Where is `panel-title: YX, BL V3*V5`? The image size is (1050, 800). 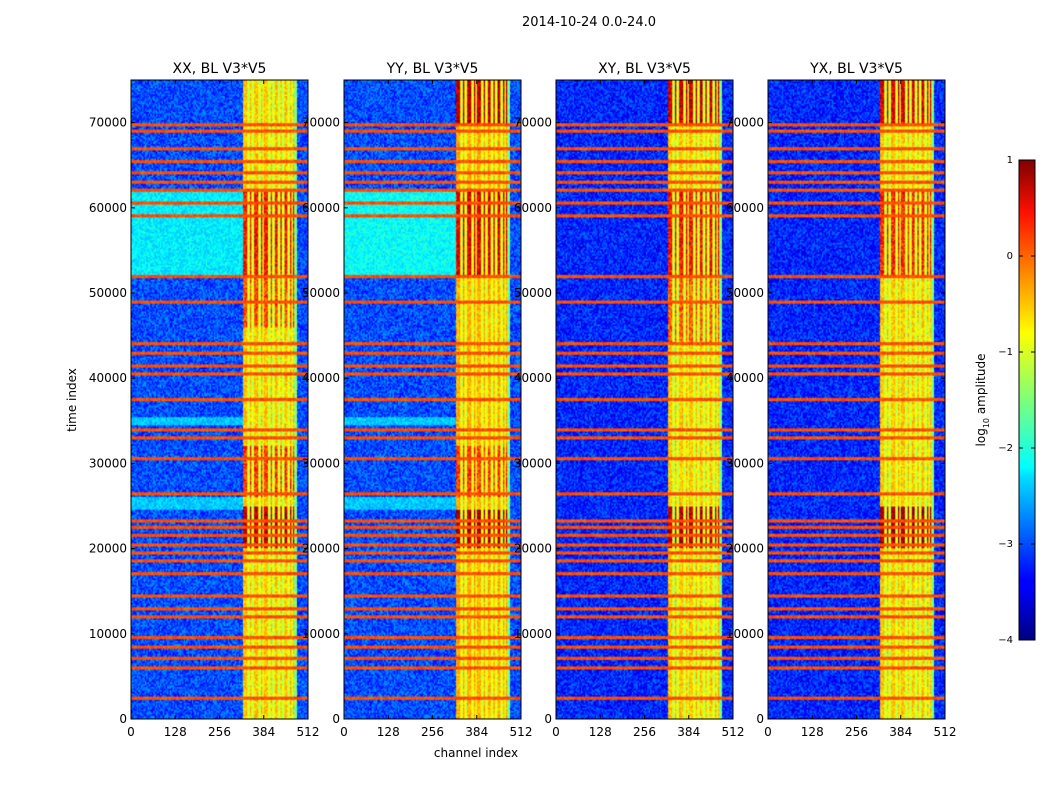
panel-title: YX, BL V3*V5 is located at coordinates (856, 69).